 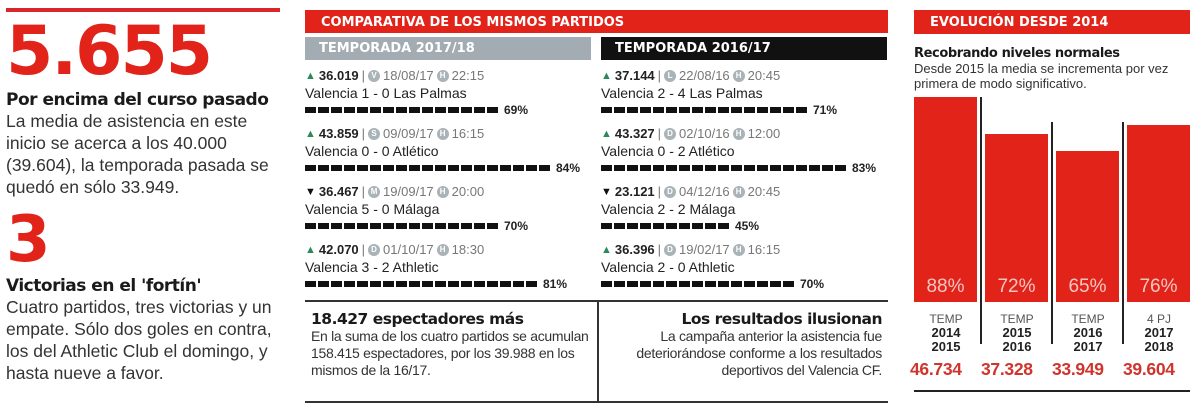 I want to click on evolution-header: EVOLUCIÓN DESDE 2014, so click(x=1052, y=22).